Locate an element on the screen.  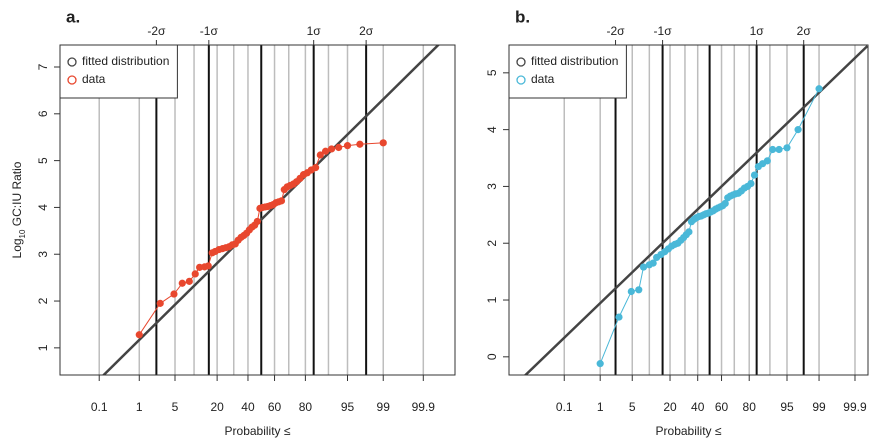
y-tick-label: 0 is located at coordinates (492, 356).